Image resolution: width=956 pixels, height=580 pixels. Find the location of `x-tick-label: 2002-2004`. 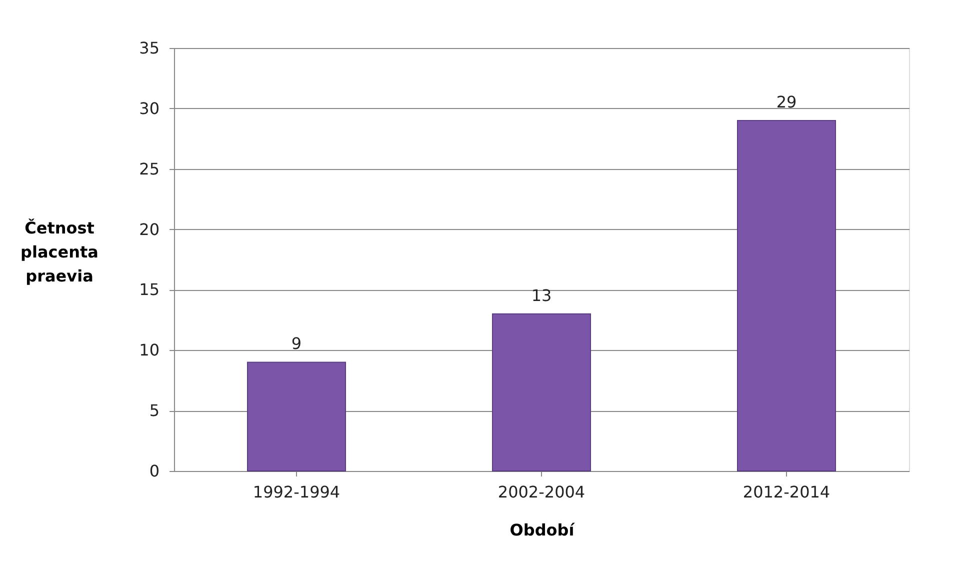

x-tick-label: 2002-2004 is located at coordinates (542, 492).